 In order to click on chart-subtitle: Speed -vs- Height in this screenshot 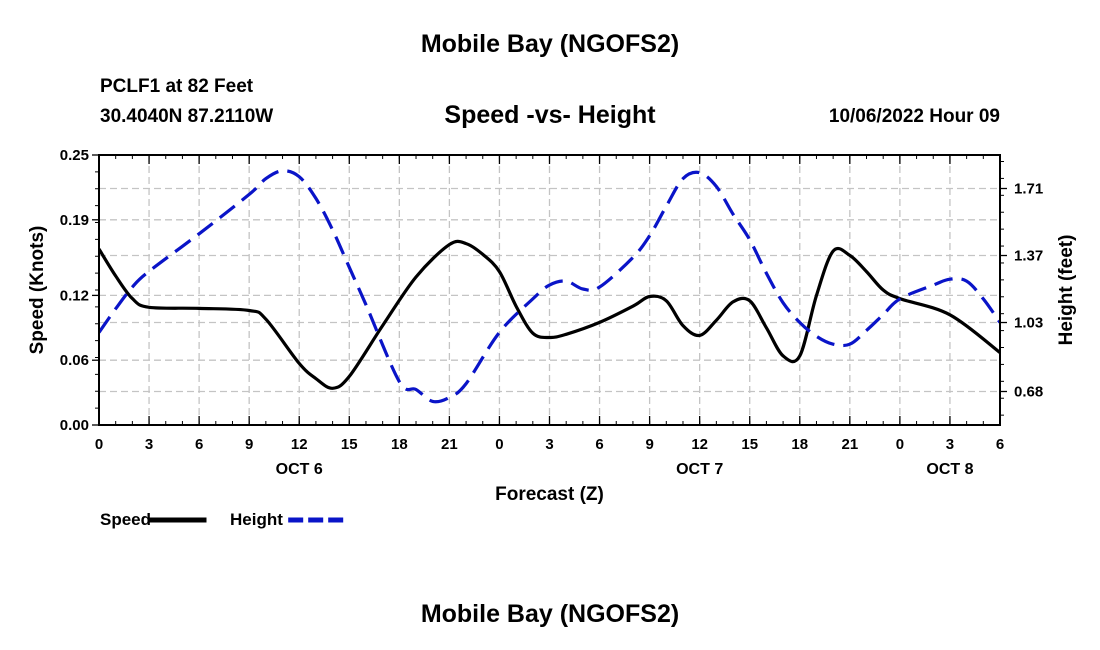, I will do `click(550, 115)`.